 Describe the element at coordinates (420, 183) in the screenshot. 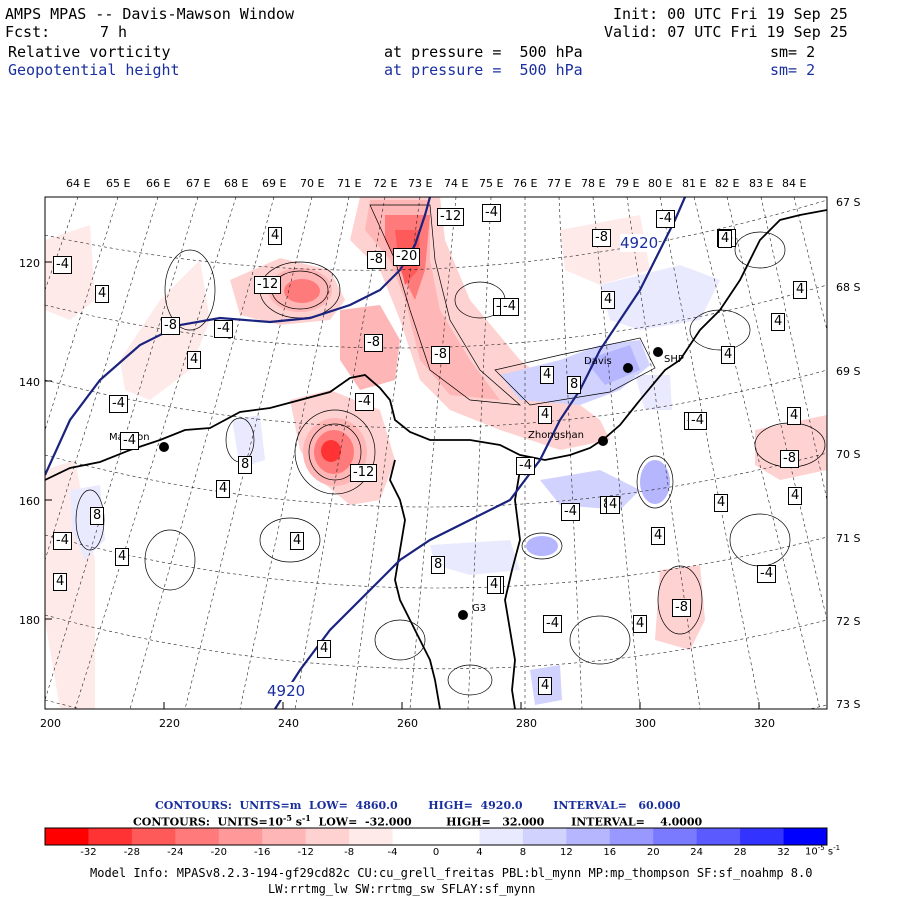

I see `lon-label: 73 E` at that location.